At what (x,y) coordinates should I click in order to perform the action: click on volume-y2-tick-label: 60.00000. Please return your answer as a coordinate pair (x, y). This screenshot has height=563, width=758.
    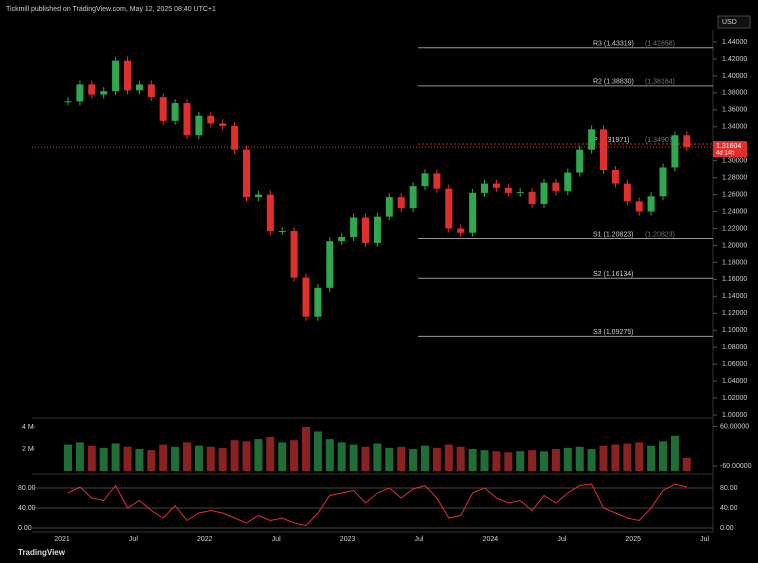
    Looking at the image, I should click on (734, 426).